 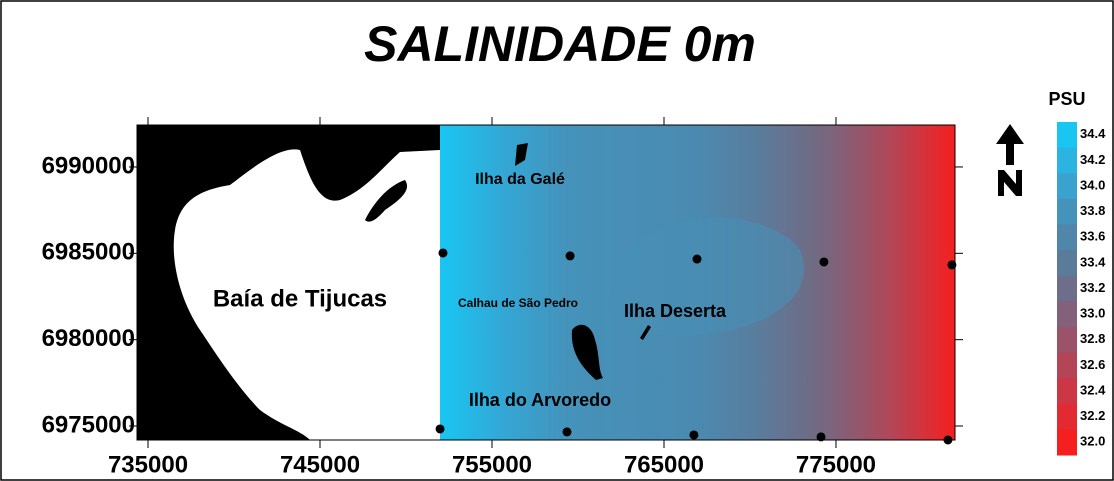 What do you see at coordinates (1010, 160) in the screenshot?
I see `north-arrow` at bounding box center [1010, 160].